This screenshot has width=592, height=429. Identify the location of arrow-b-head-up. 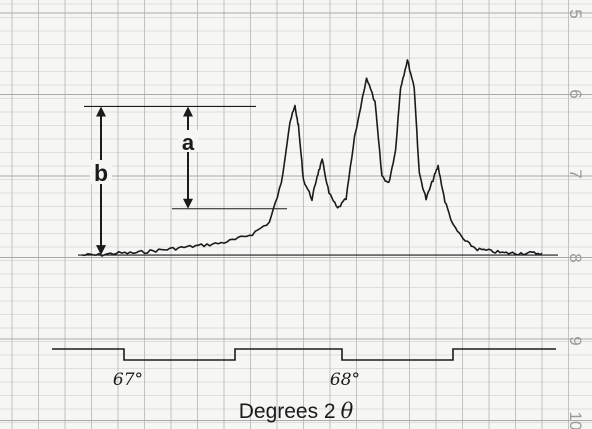
(101, 111).